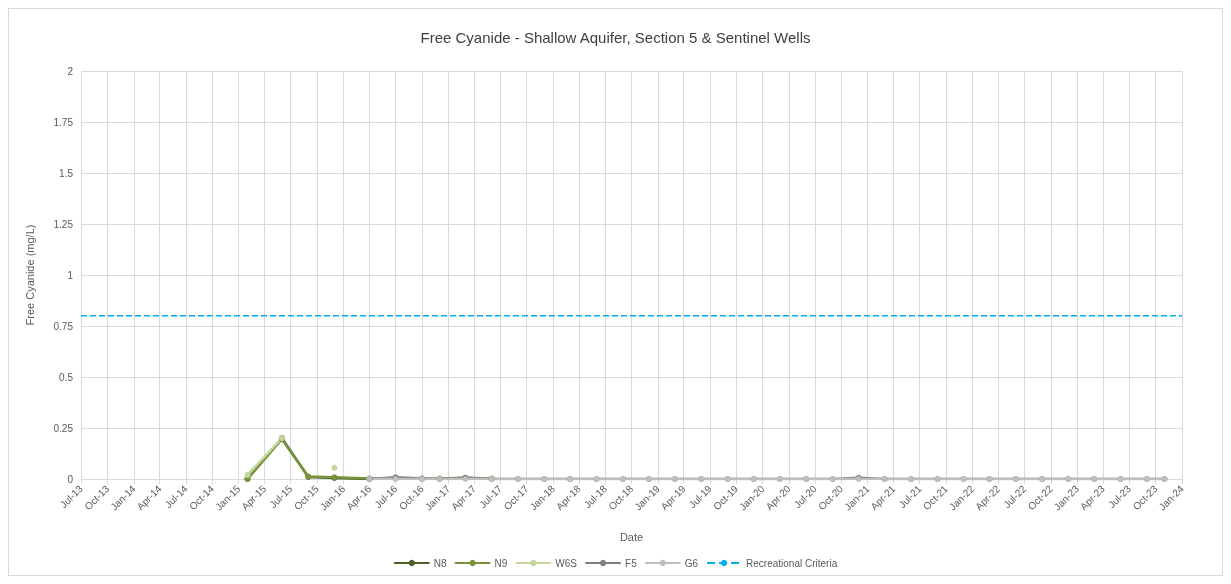 The height and width of the screenshot is (584, 1231). What do you see at coordinates (63, 224) in the screenshot?
I see `y-tick-label: 1.25` at bounding box center [63, 224].